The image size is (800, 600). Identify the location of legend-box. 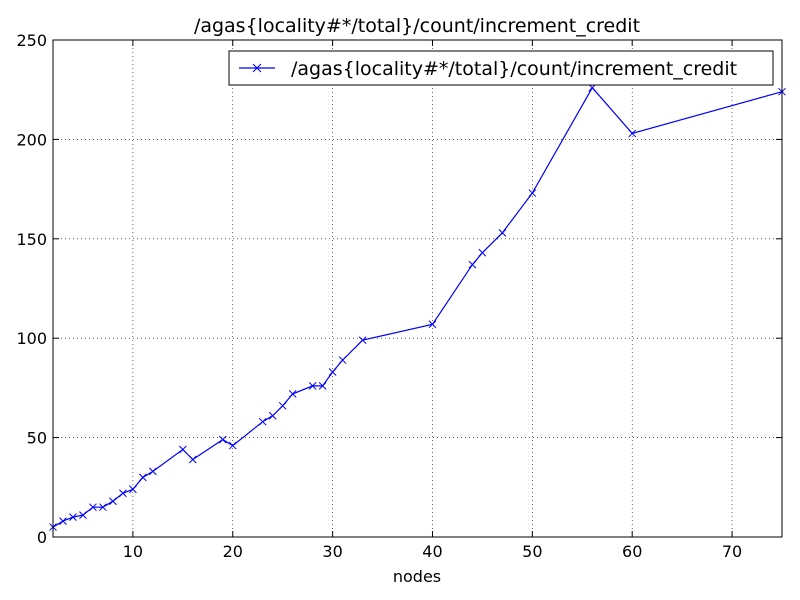
(501, 68).